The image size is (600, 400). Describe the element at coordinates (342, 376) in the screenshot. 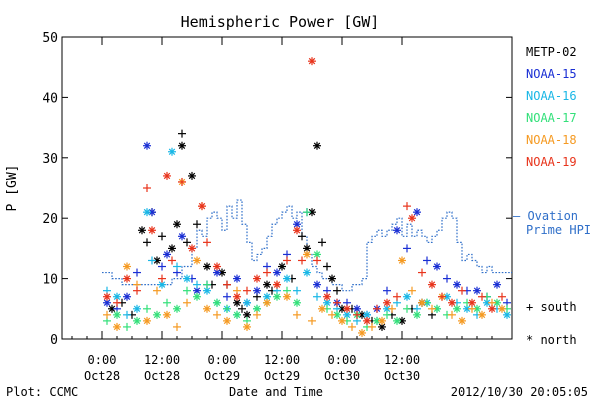

I see `x-tick-label-date: Oct30` at that location.